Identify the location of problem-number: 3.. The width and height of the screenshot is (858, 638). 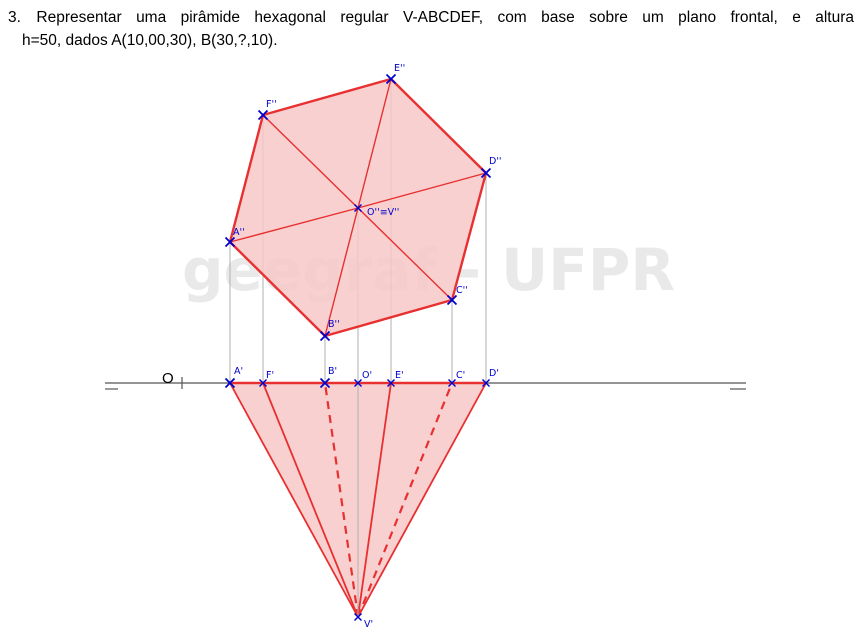
(14, 17).